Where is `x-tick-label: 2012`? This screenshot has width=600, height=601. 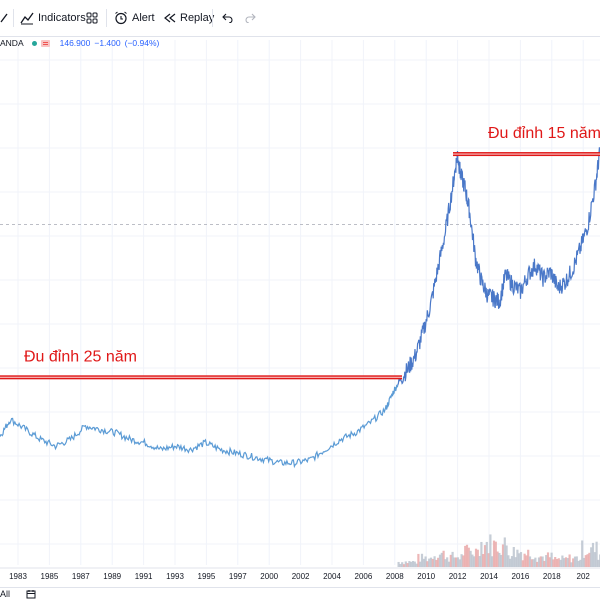 x-tick-label: 2012 is located at coordinates (458, 576).